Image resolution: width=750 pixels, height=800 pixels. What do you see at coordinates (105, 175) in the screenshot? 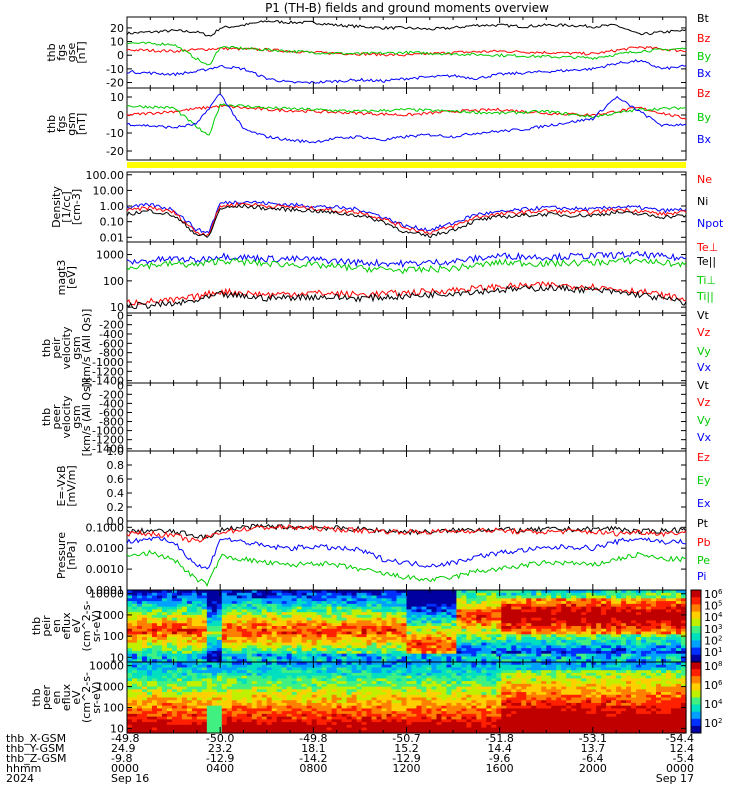
I see `y-tick-label: 100.00` at bounding box center [105, 175].